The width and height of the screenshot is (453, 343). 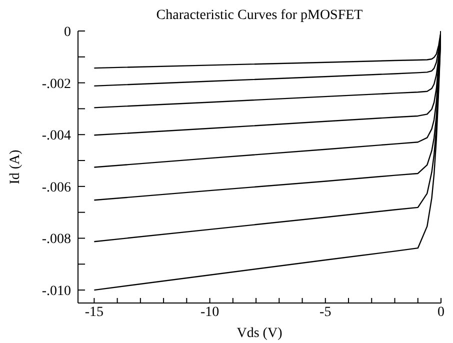 What do you see at coordinates (15, 166) in the screenshot?
I see `y-axis-title: Id (A)` at bounding box center [15, 166].